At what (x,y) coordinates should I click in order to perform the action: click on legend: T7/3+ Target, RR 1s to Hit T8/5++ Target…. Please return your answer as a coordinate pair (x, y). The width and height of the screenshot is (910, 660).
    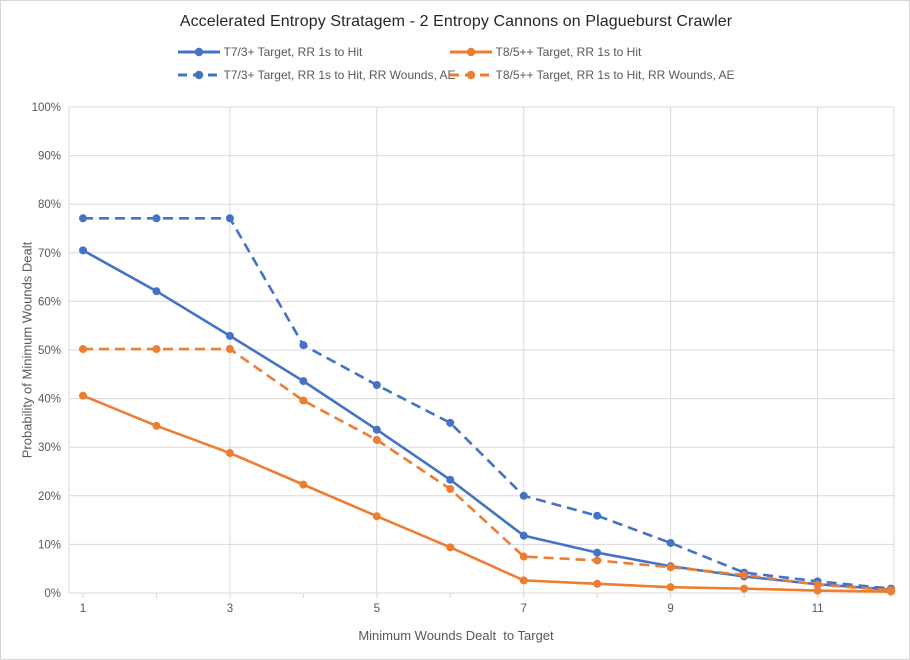
    Looking at the image, I should click on (455, 63).